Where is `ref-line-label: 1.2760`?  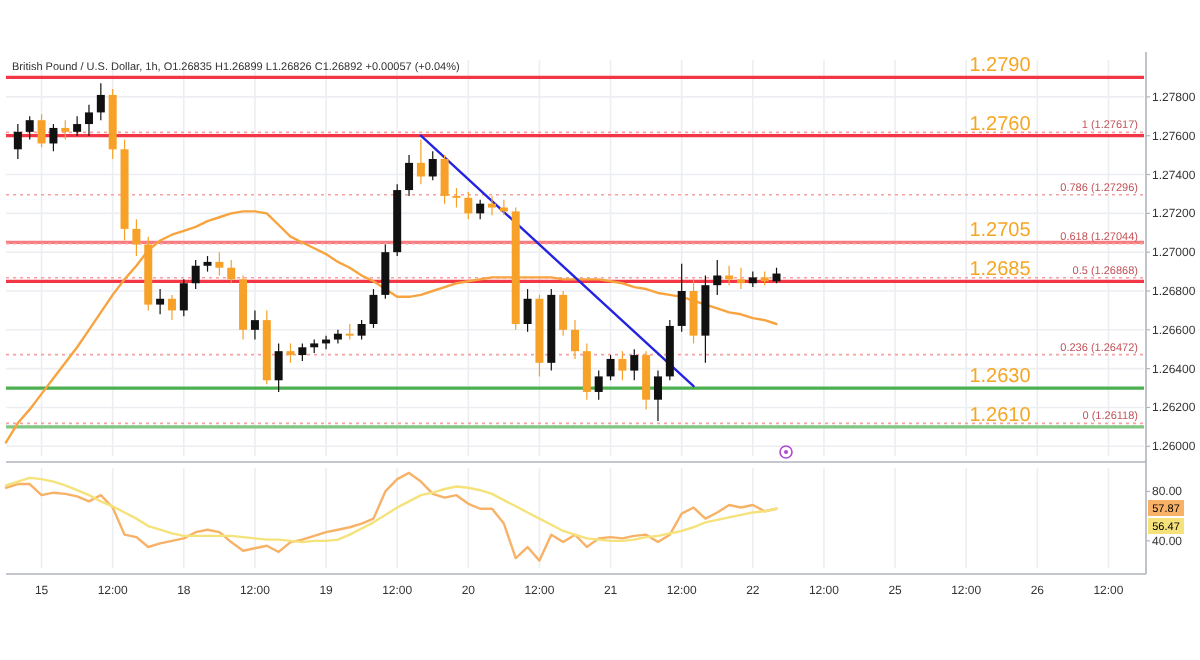 ref-line-label: 1.2760 is located at coordinates (1000, 124).